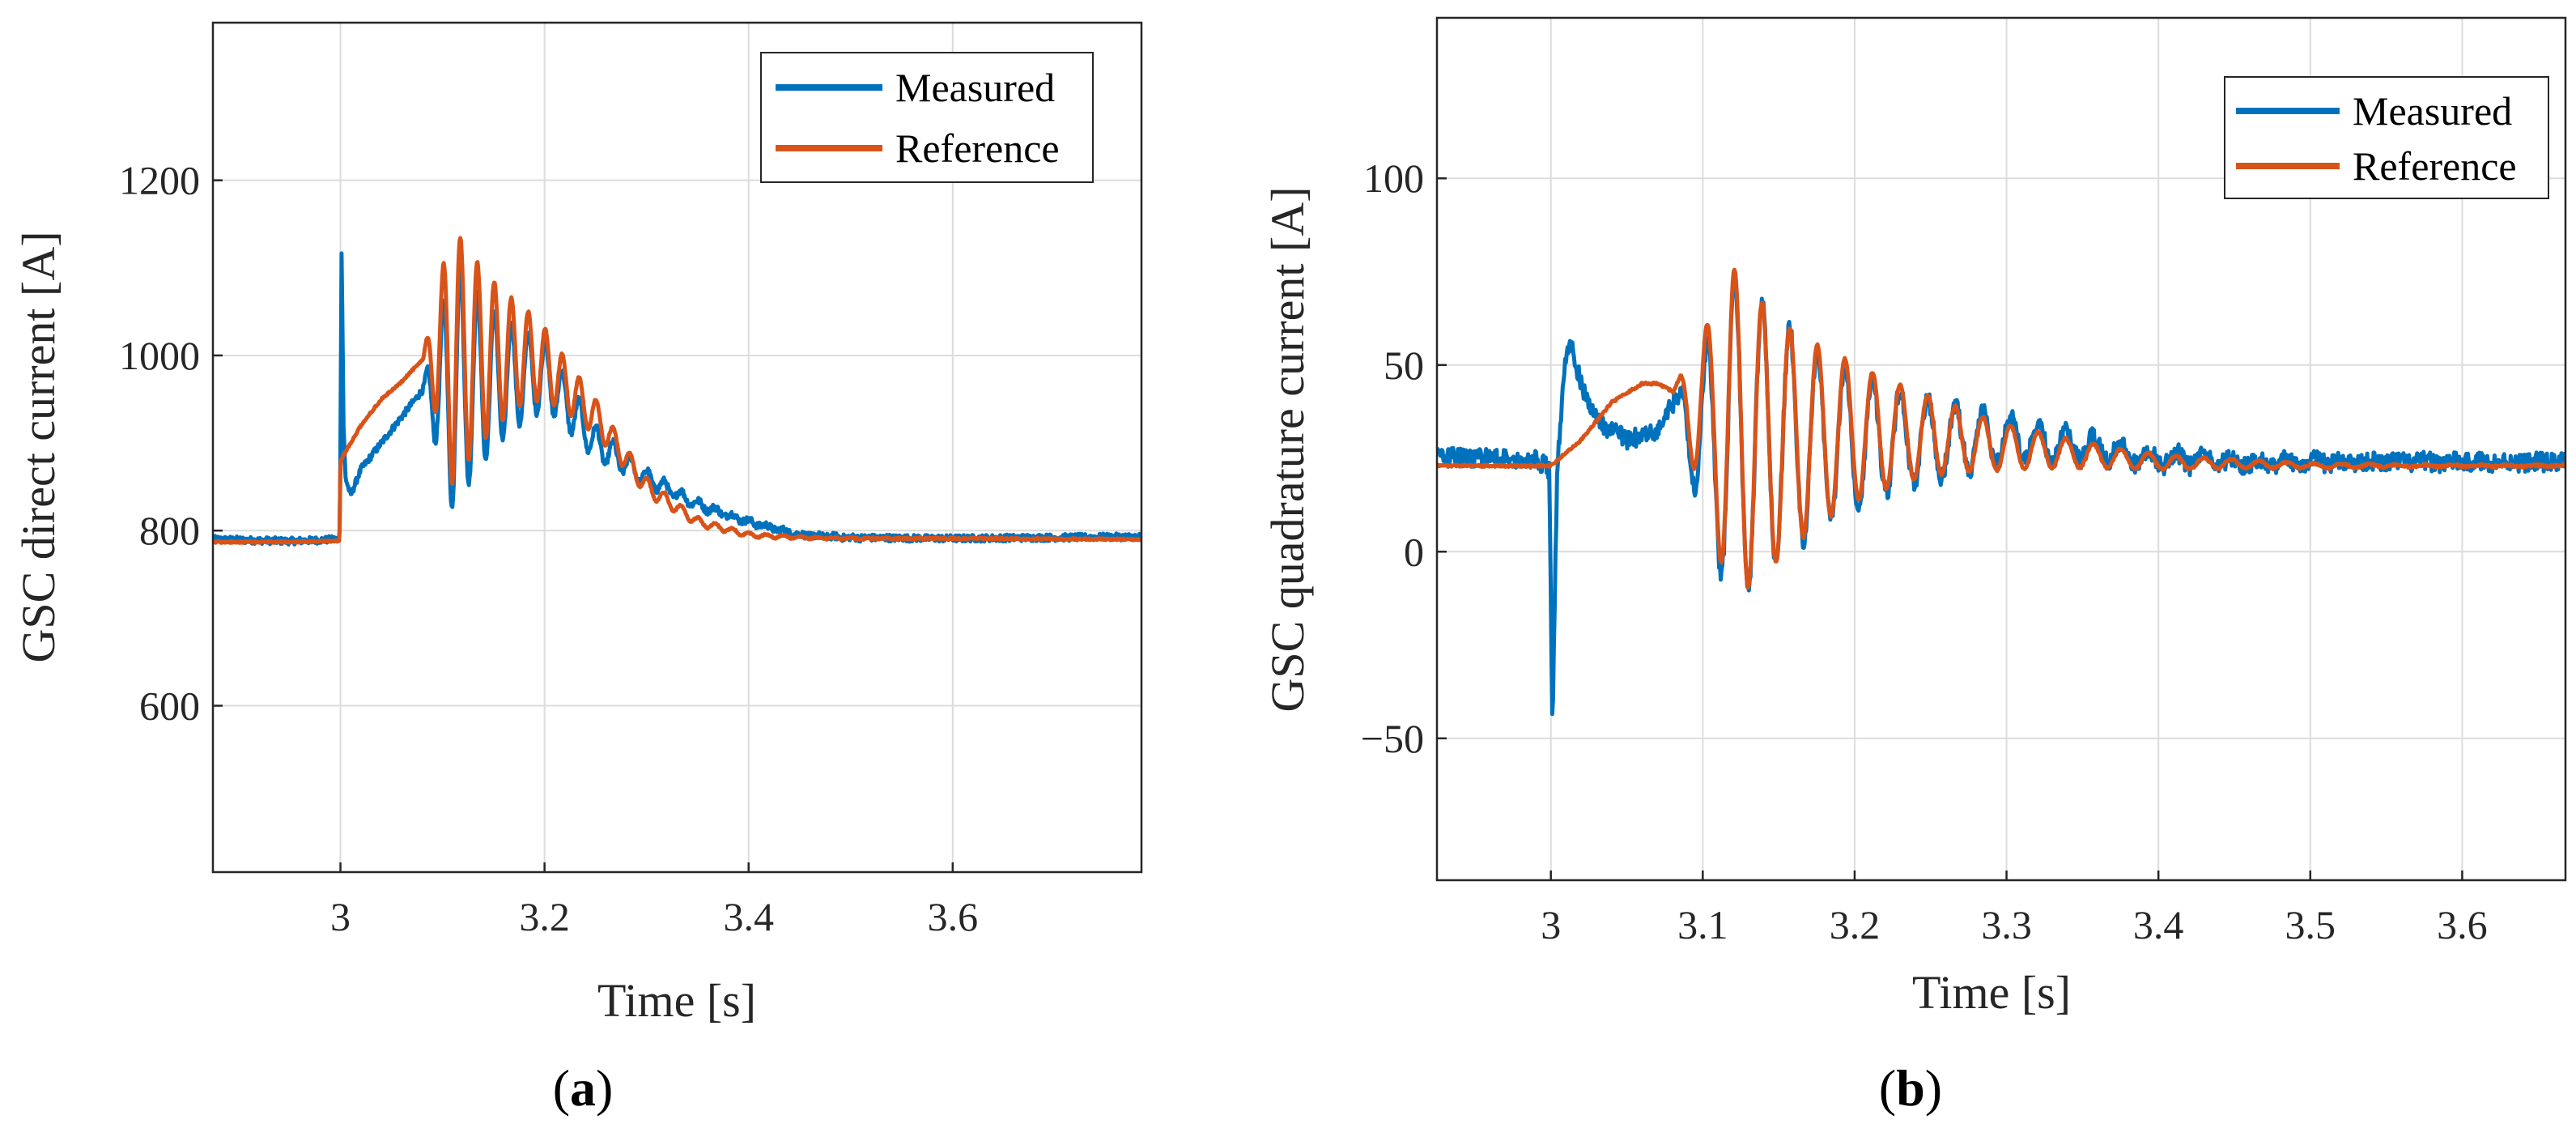 This screenshot has height=1128, width=2576. What do you see at coordinates (169, 530) in the screenshot?
I see `y-tick-label: 800` at bounding box center [169, 530].